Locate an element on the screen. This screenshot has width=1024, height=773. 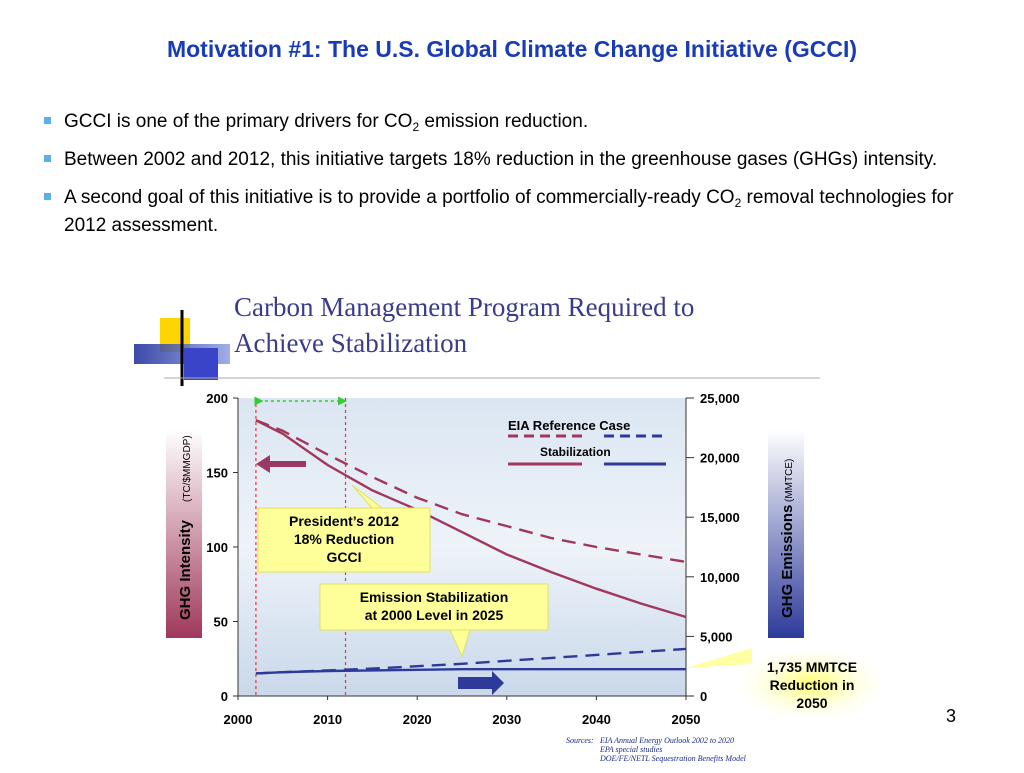
x-tick-label: 2020 is located at coordinates (417, 719).